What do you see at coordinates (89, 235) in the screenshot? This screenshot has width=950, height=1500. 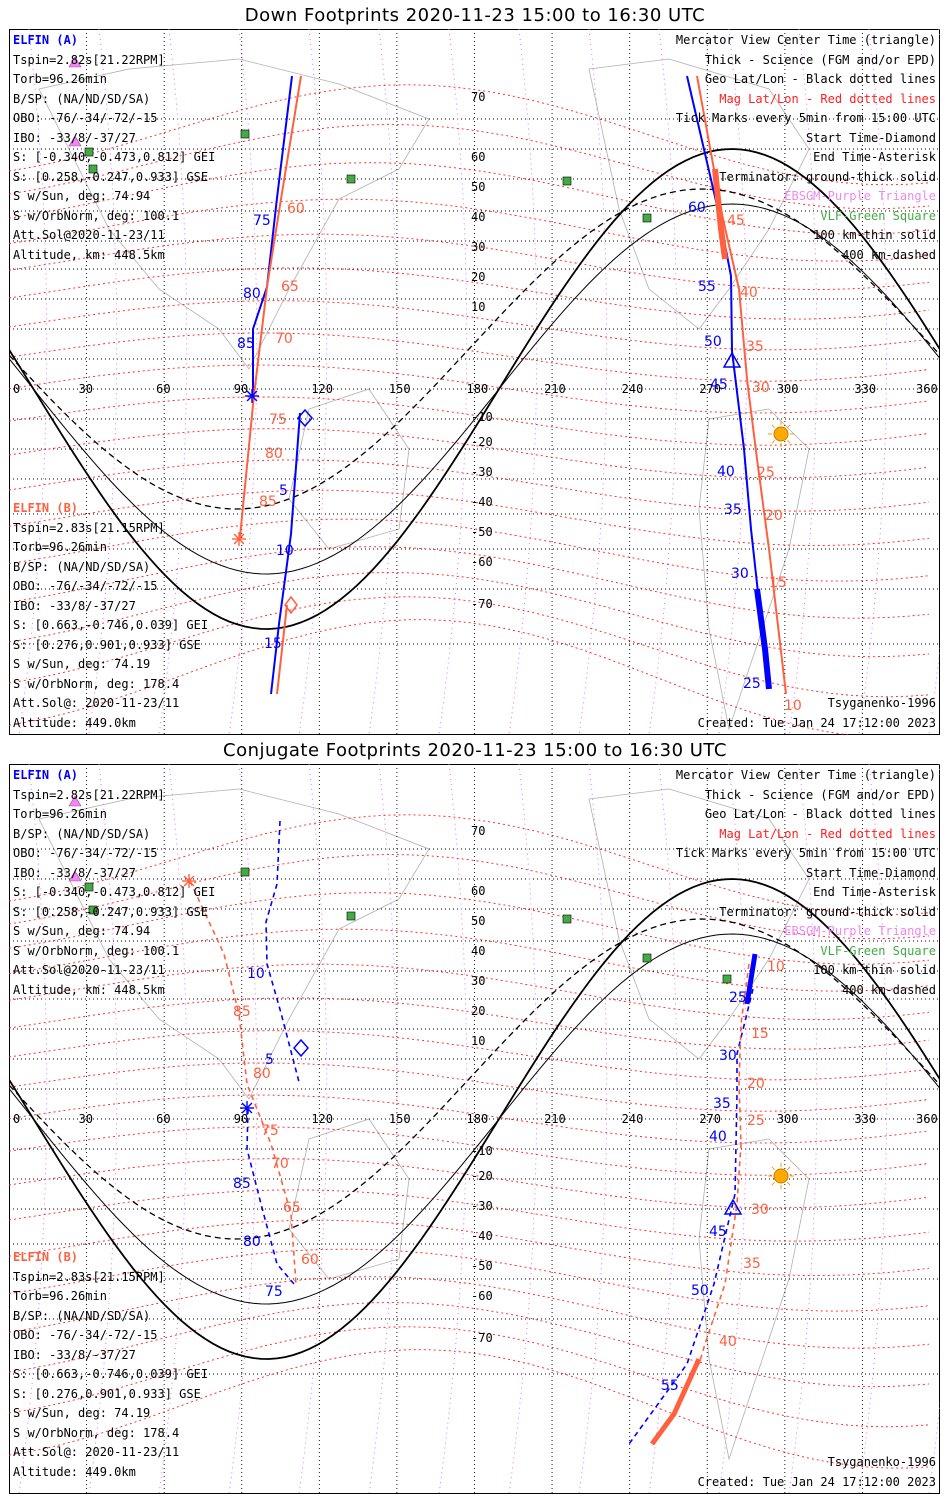 I see `elfin-a-line: Att.Sol@2020-11-23/11` at bounding box center [89, 235].